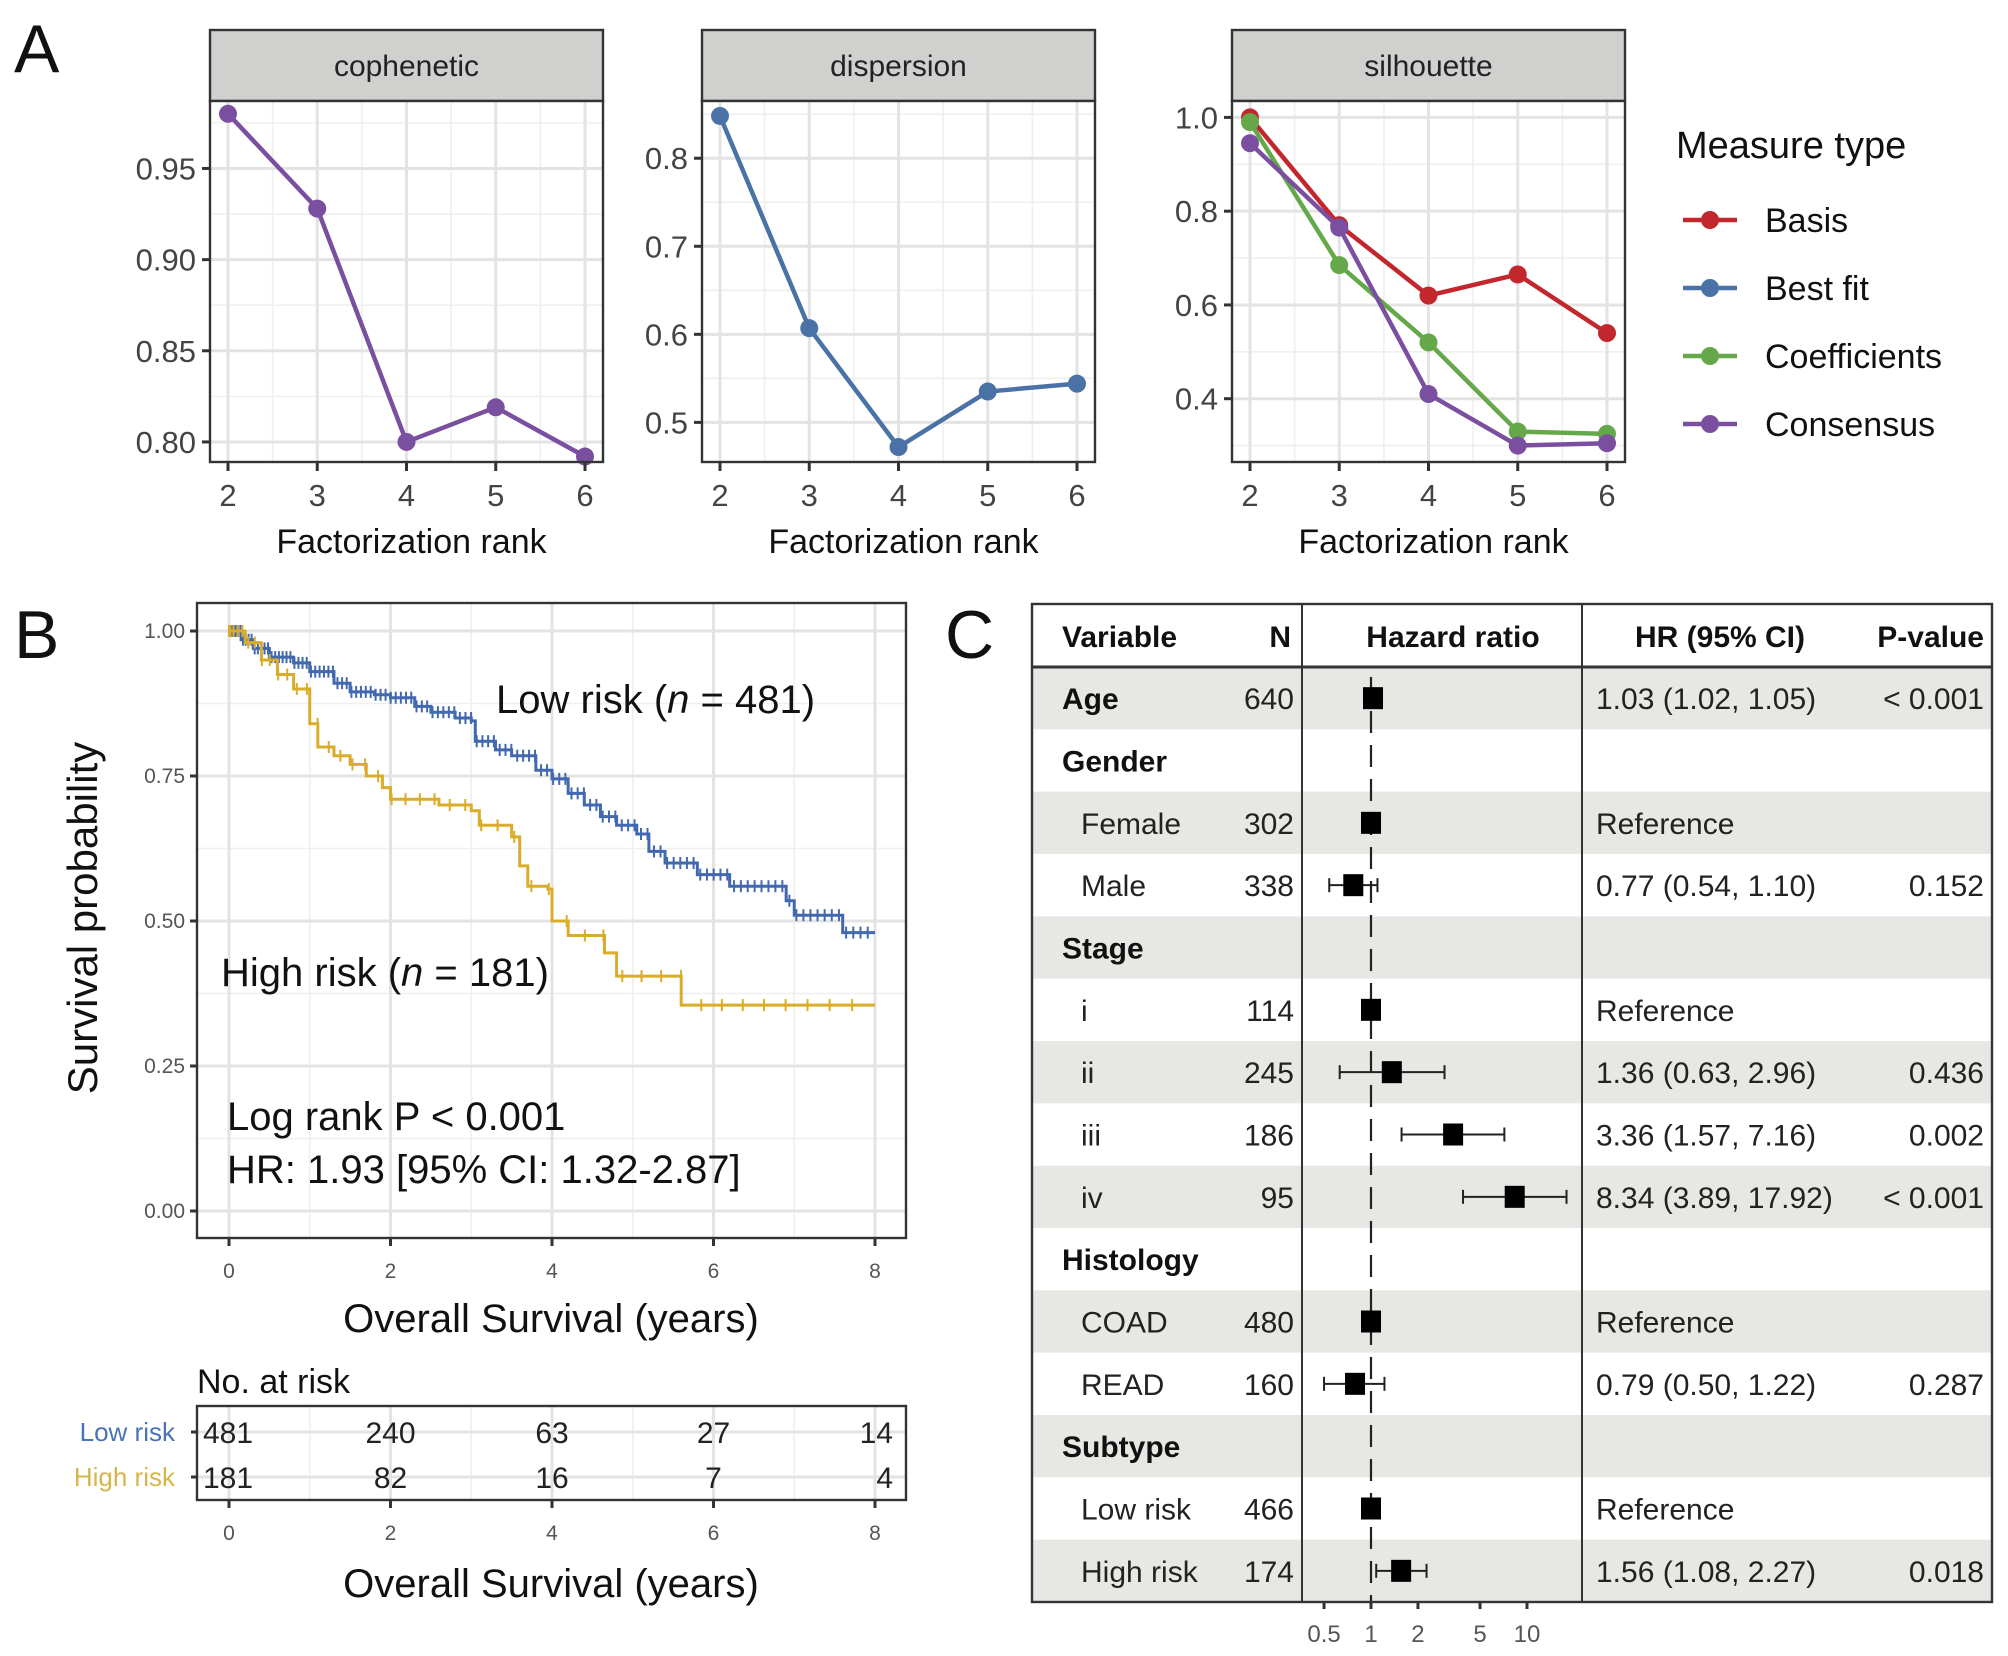  Describe the element at coordinates (1196, 305) in the screenshot. I see `y-tick-label: 0.6` at that location.